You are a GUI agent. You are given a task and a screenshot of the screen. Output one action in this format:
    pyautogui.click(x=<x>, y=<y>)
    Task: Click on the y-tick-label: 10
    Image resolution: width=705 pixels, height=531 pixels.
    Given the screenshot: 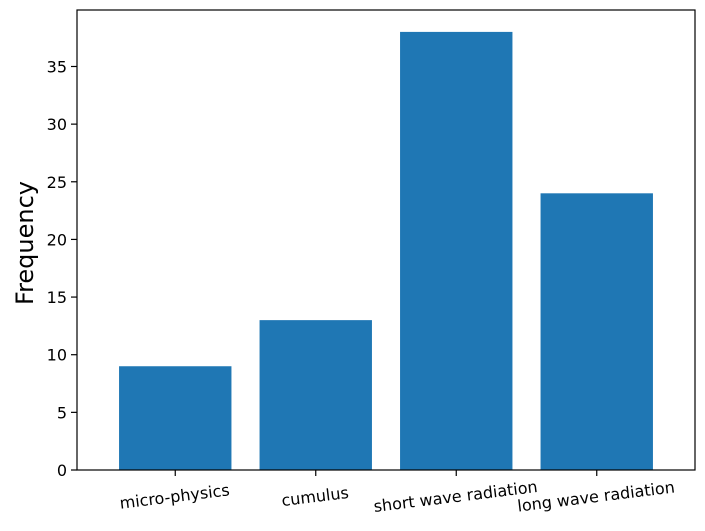 What is the action you would take?
    pyautogui.click(x=57, y=355)
    